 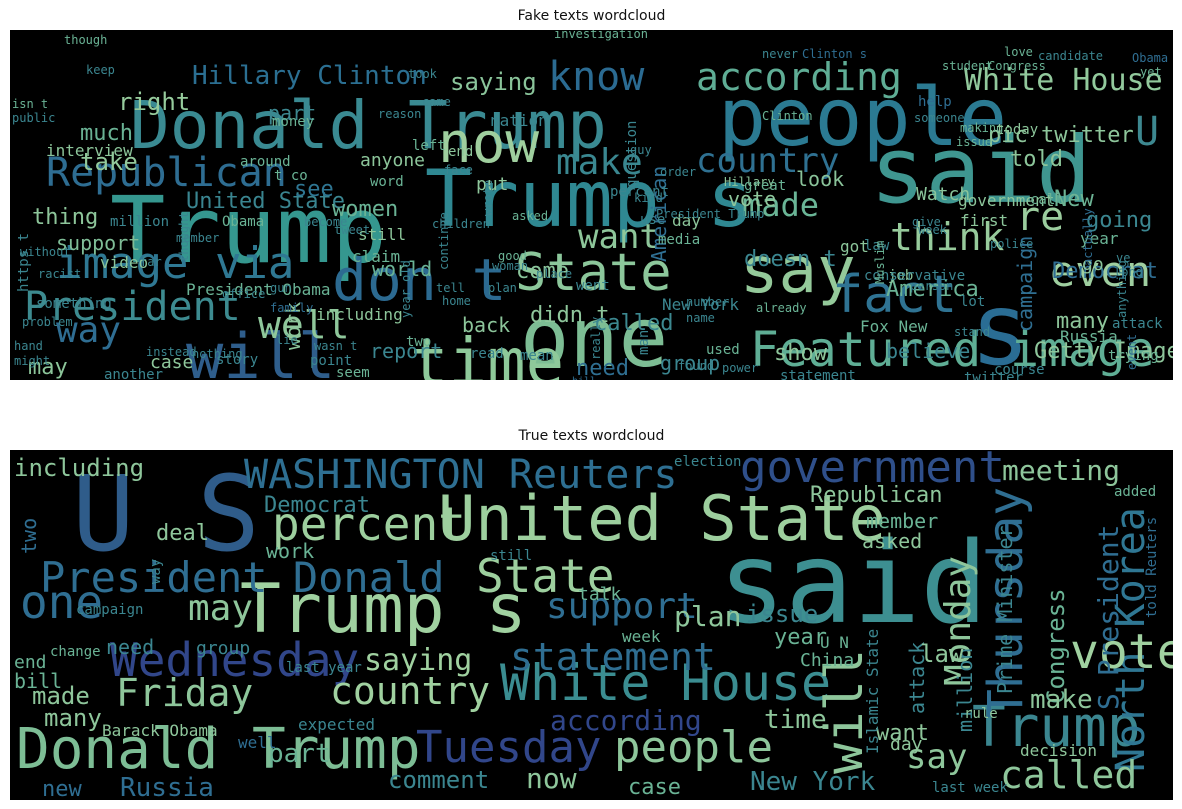 What do you see at coordinates (45, 252) in the screenshot?
I see `word-without: without` at bounding box center [45, 252].